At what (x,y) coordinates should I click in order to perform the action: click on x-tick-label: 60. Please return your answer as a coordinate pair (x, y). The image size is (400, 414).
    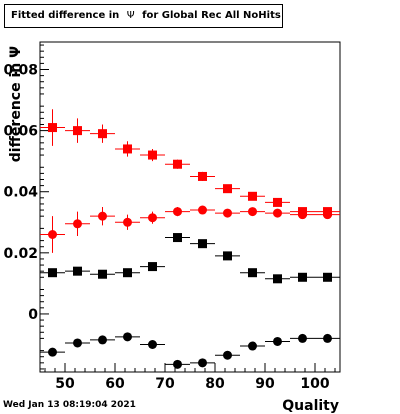
    Looking at the image, I should click on (115, 384).